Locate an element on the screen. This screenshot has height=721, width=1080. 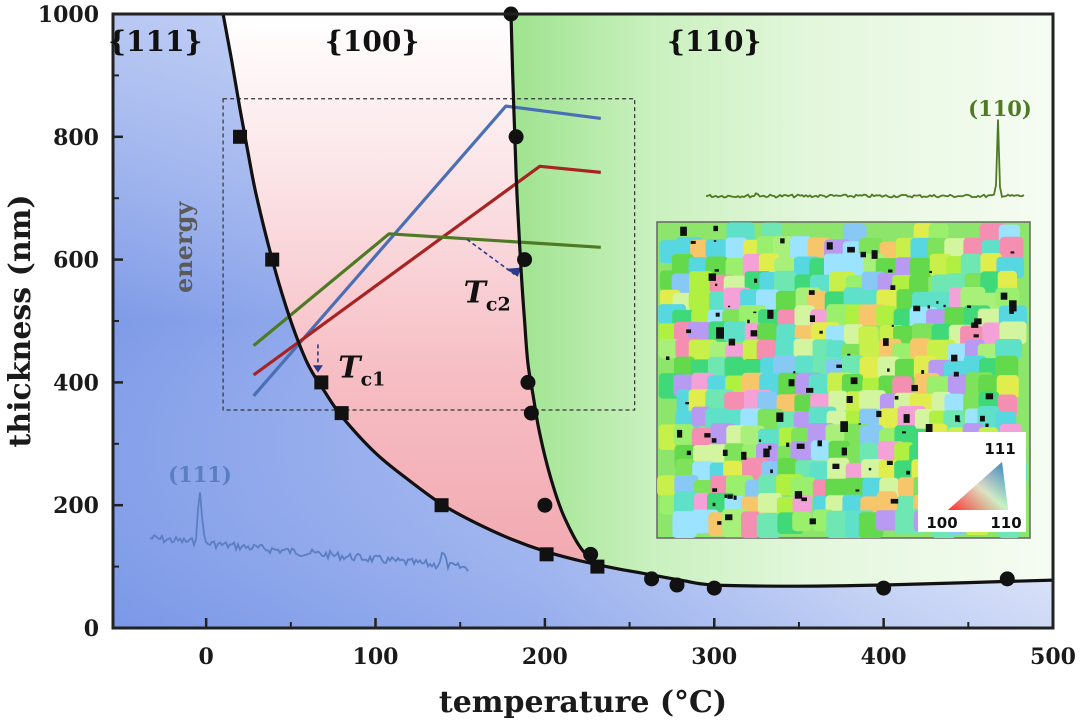
y-axis-title: thickness (nm) is located at coordinates (20, 320).